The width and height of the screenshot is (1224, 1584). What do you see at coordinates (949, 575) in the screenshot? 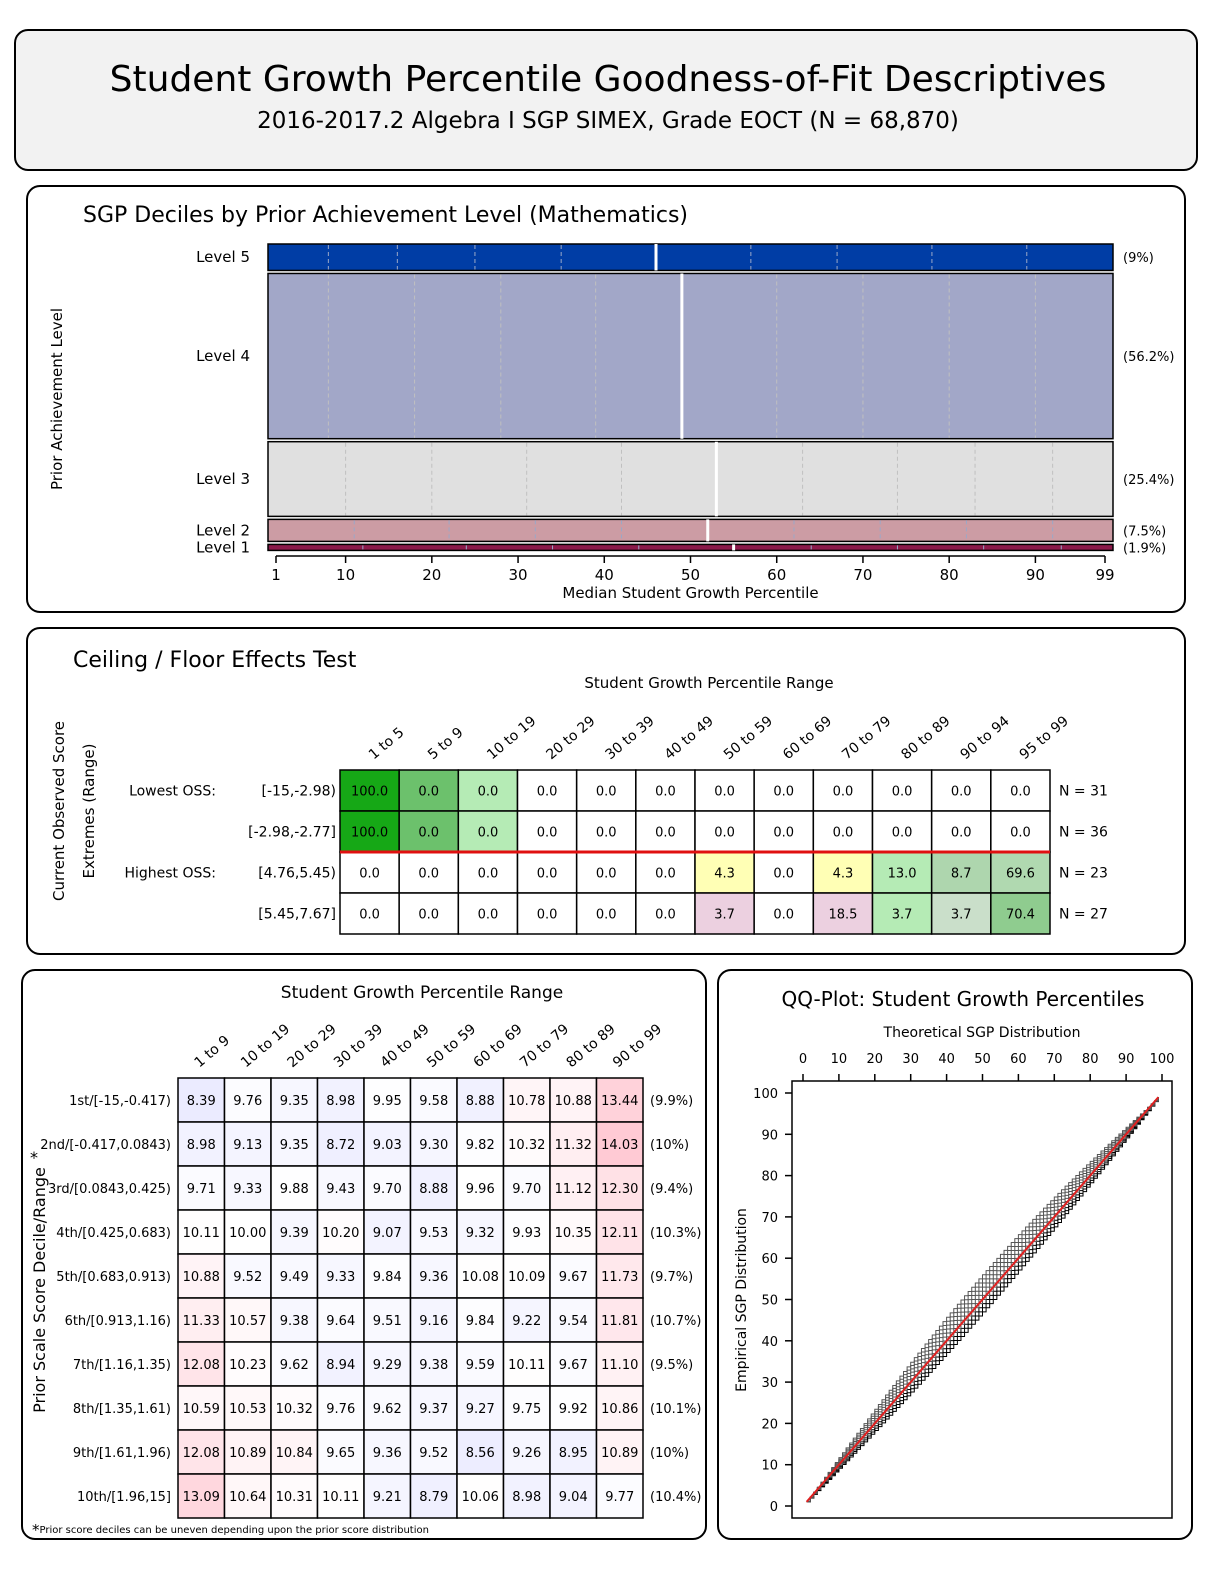
I see `x-tick-label: 80` at bounding box center [949, 575].